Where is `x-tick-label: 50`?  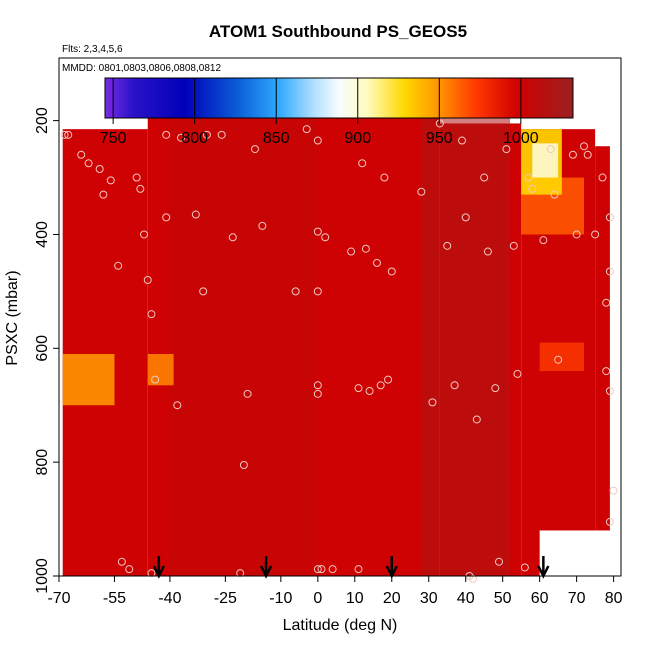
x-tick-label: 50 is located at coordinates (503, 598).